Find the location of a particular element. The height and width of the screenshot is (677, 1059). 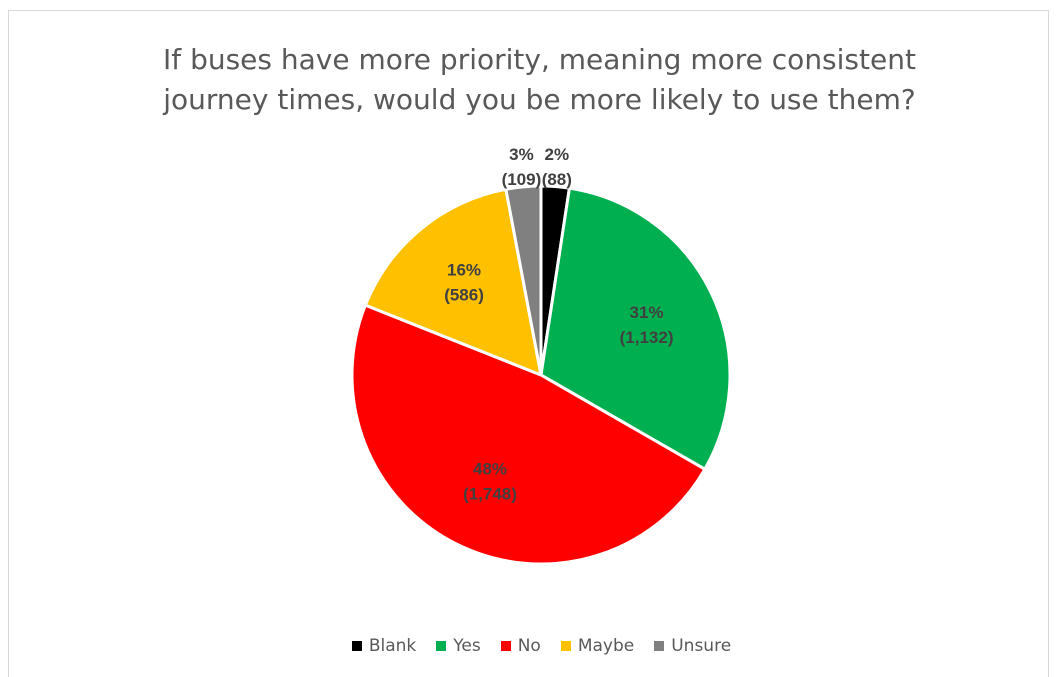

legend-item-maybe: Maybe is located at coordinates (597, 646).